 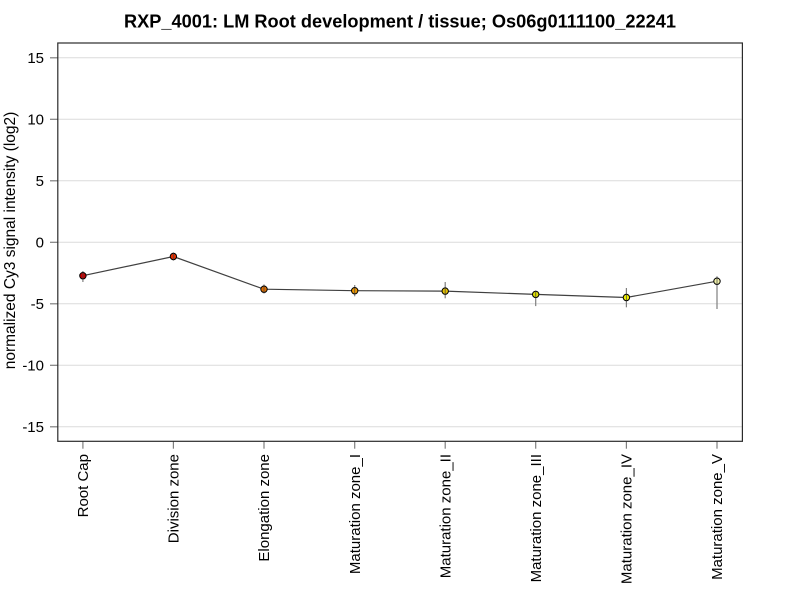 What do you see at coordinates (33, 366) in the screenshot?
I see `svg-text: -10` at bounding box center [33, 366].